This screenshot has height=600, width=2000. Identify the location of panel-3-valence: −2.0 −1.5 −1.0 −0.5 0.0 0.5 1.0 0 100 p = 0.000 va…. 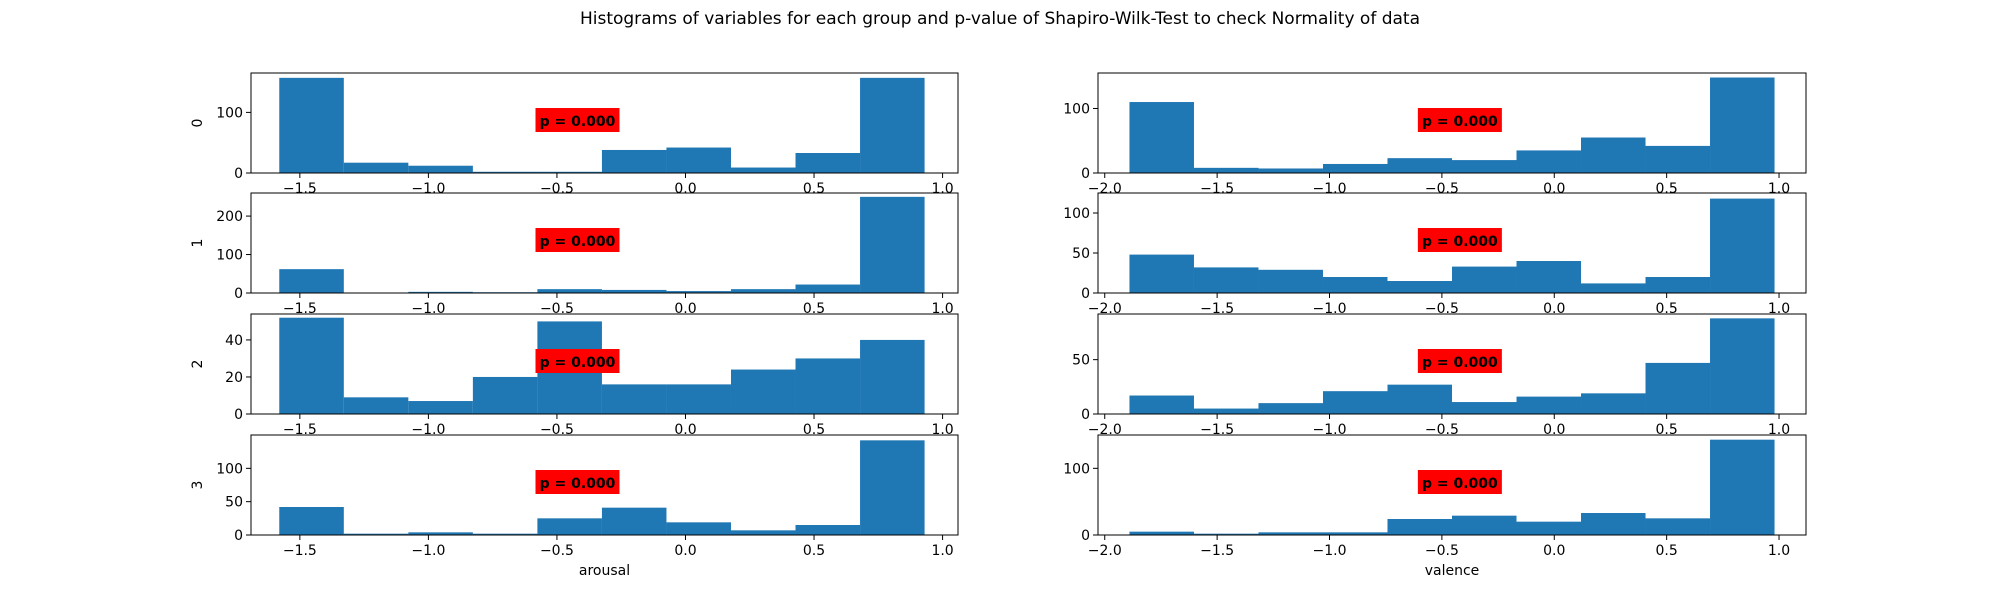
(1435, 506).